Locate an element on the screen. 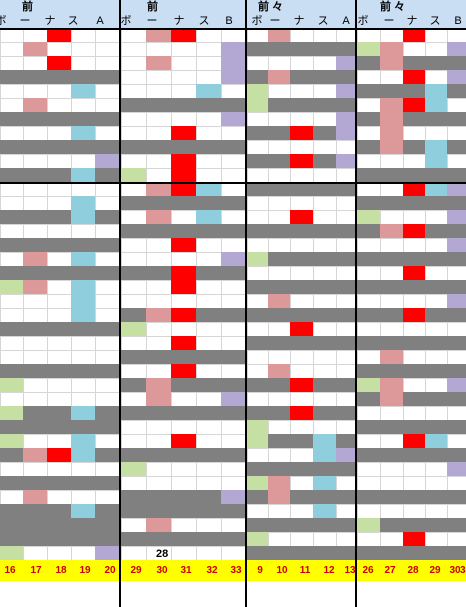 The width and height of the screenshot is (466, 607). footer-cell: 18 is located at coordinates (61, 570).